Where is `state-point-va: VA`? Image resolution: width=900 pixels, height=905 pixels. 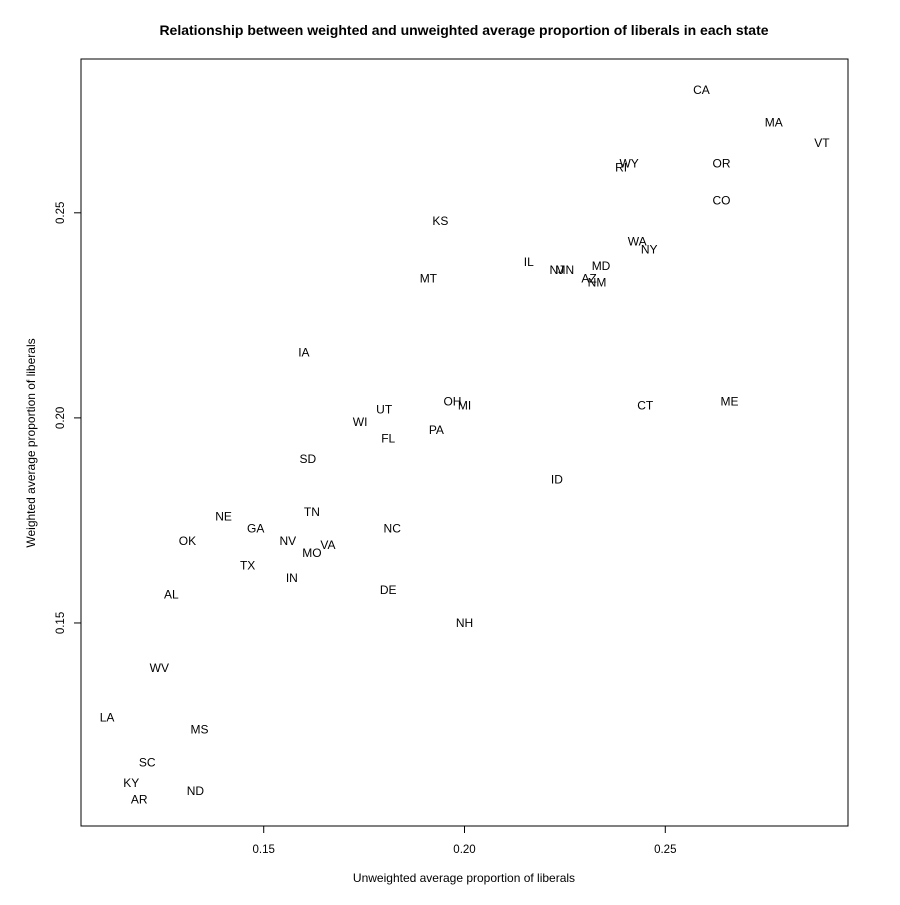 state-point-va: VA is located at coordinates (327, 545).